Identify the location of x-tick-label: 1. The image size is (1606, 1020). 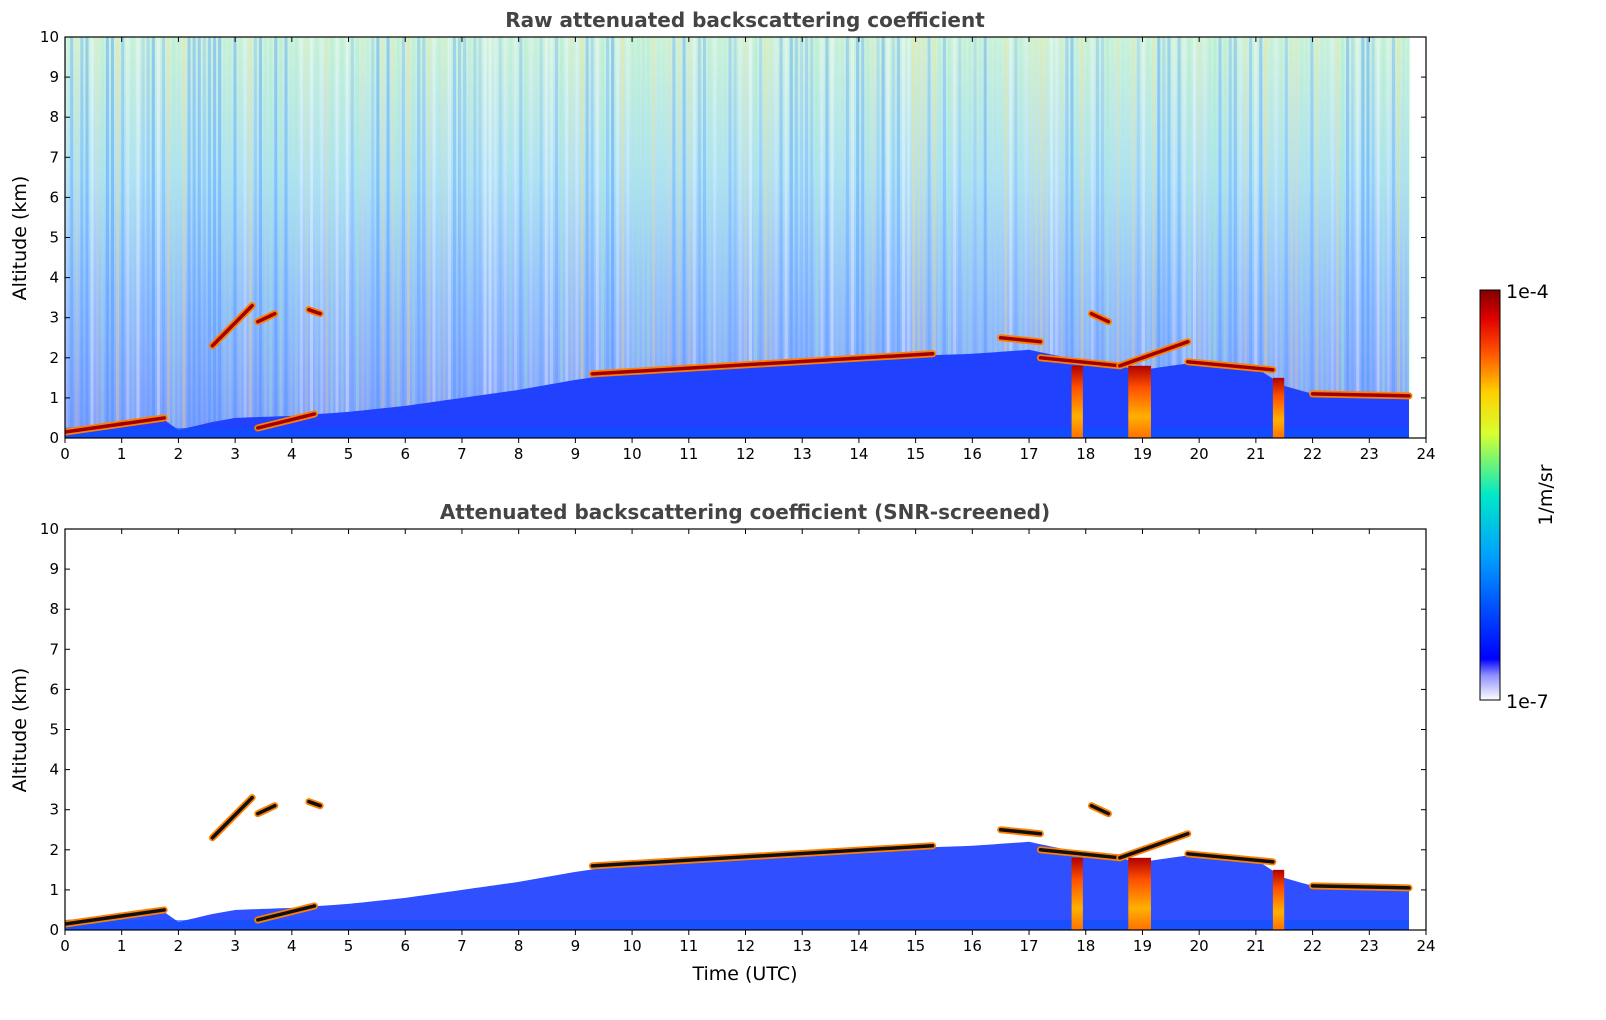
(122, 454).